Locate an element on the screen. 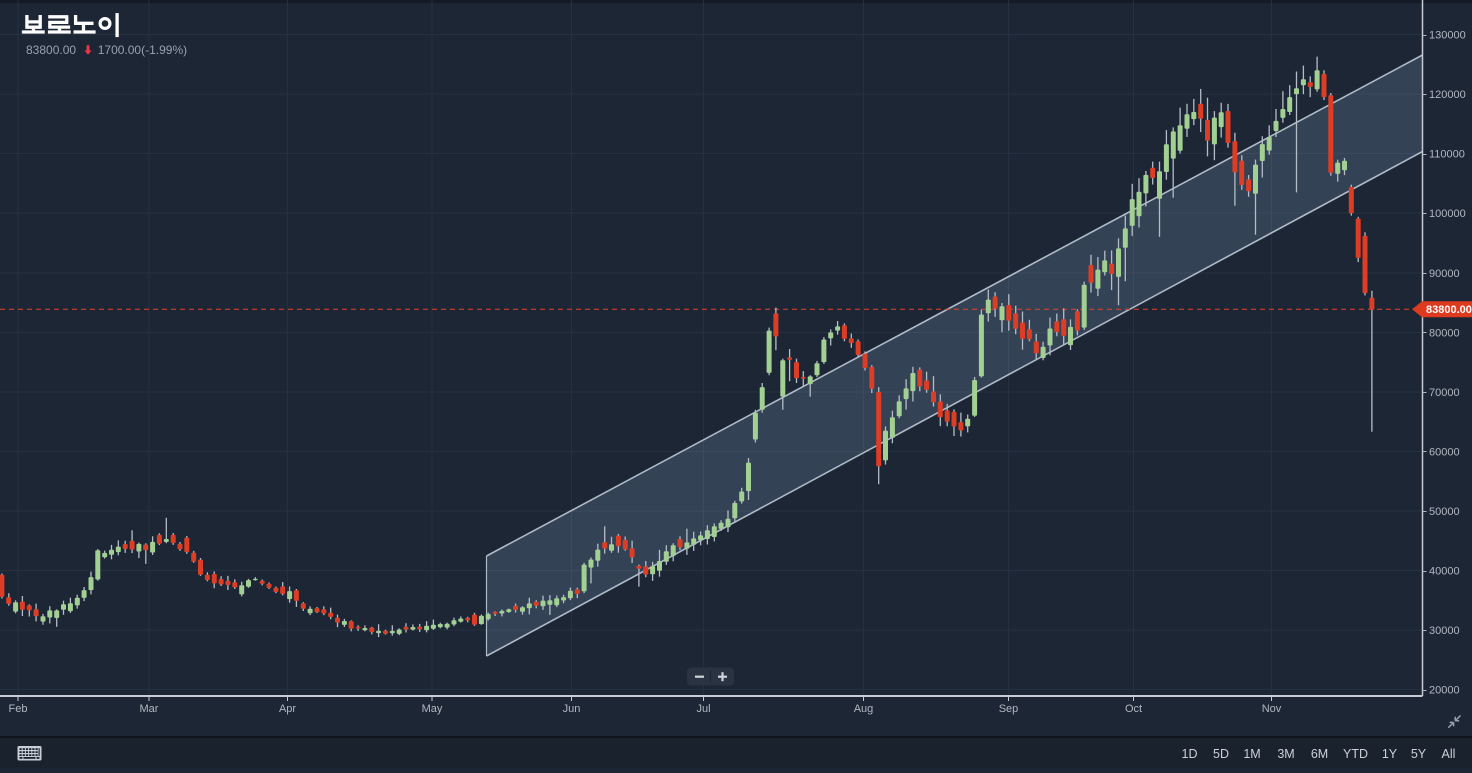 Image resolution: width=1472 pixels, height=773 pixels. svg-text: 130000 is located at coordinates (1447, 36).